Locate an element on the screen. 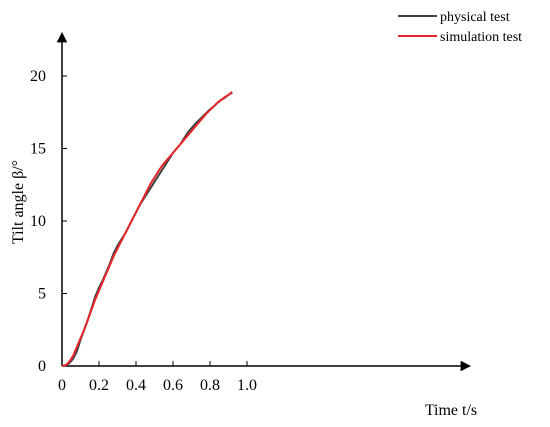 Image resolution: width=550 pixels, height=427 pixels. x-tick-label: 0 is located at coordinates (62, 385).